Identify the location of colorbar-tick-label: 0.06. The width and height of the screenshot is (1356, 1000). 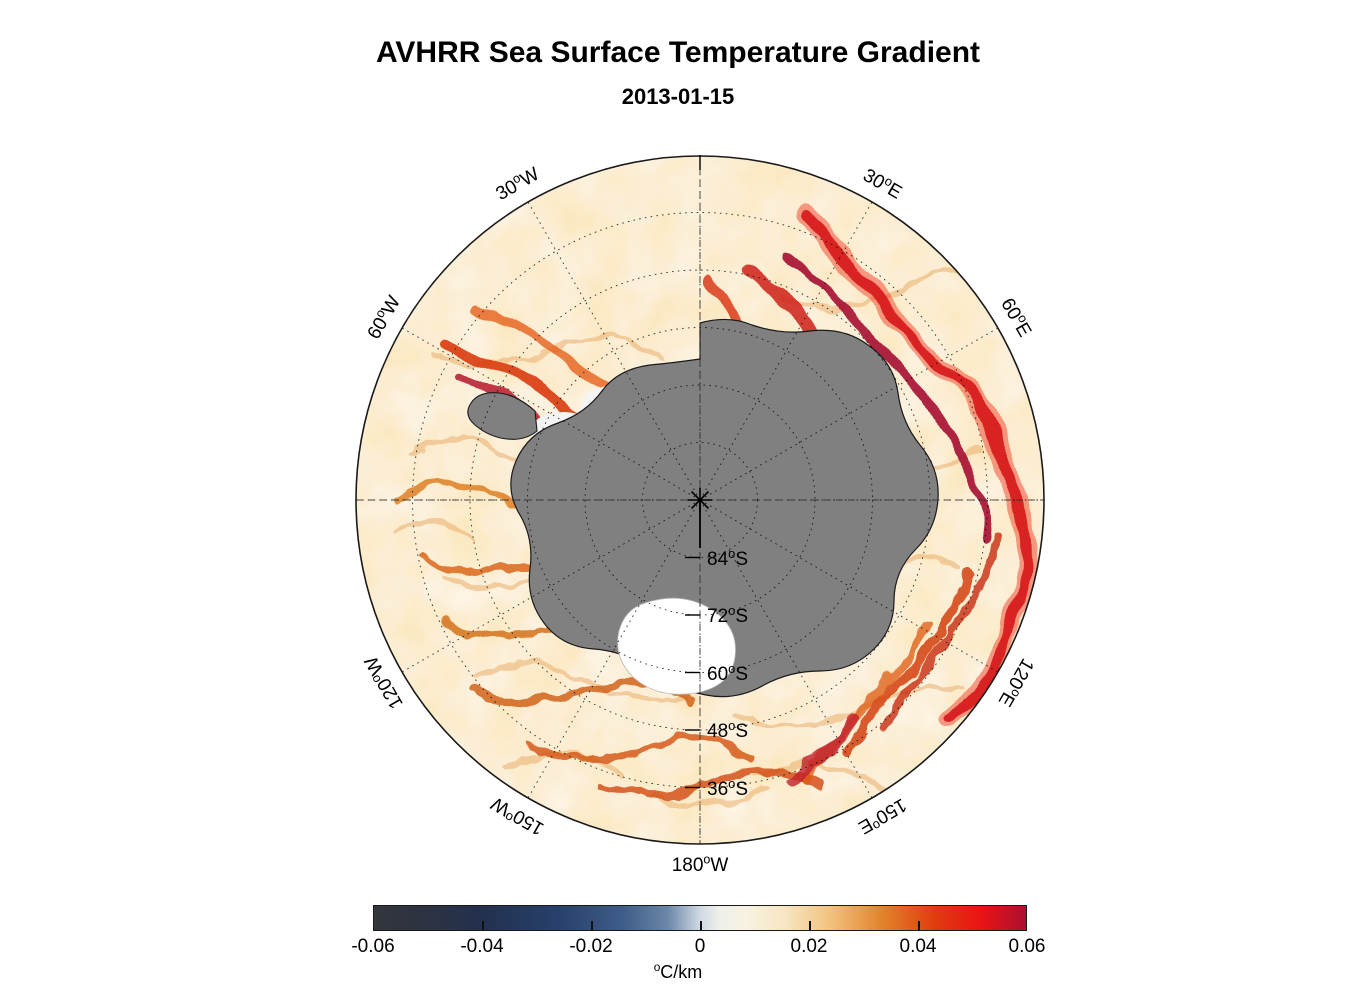
(1027, 946).